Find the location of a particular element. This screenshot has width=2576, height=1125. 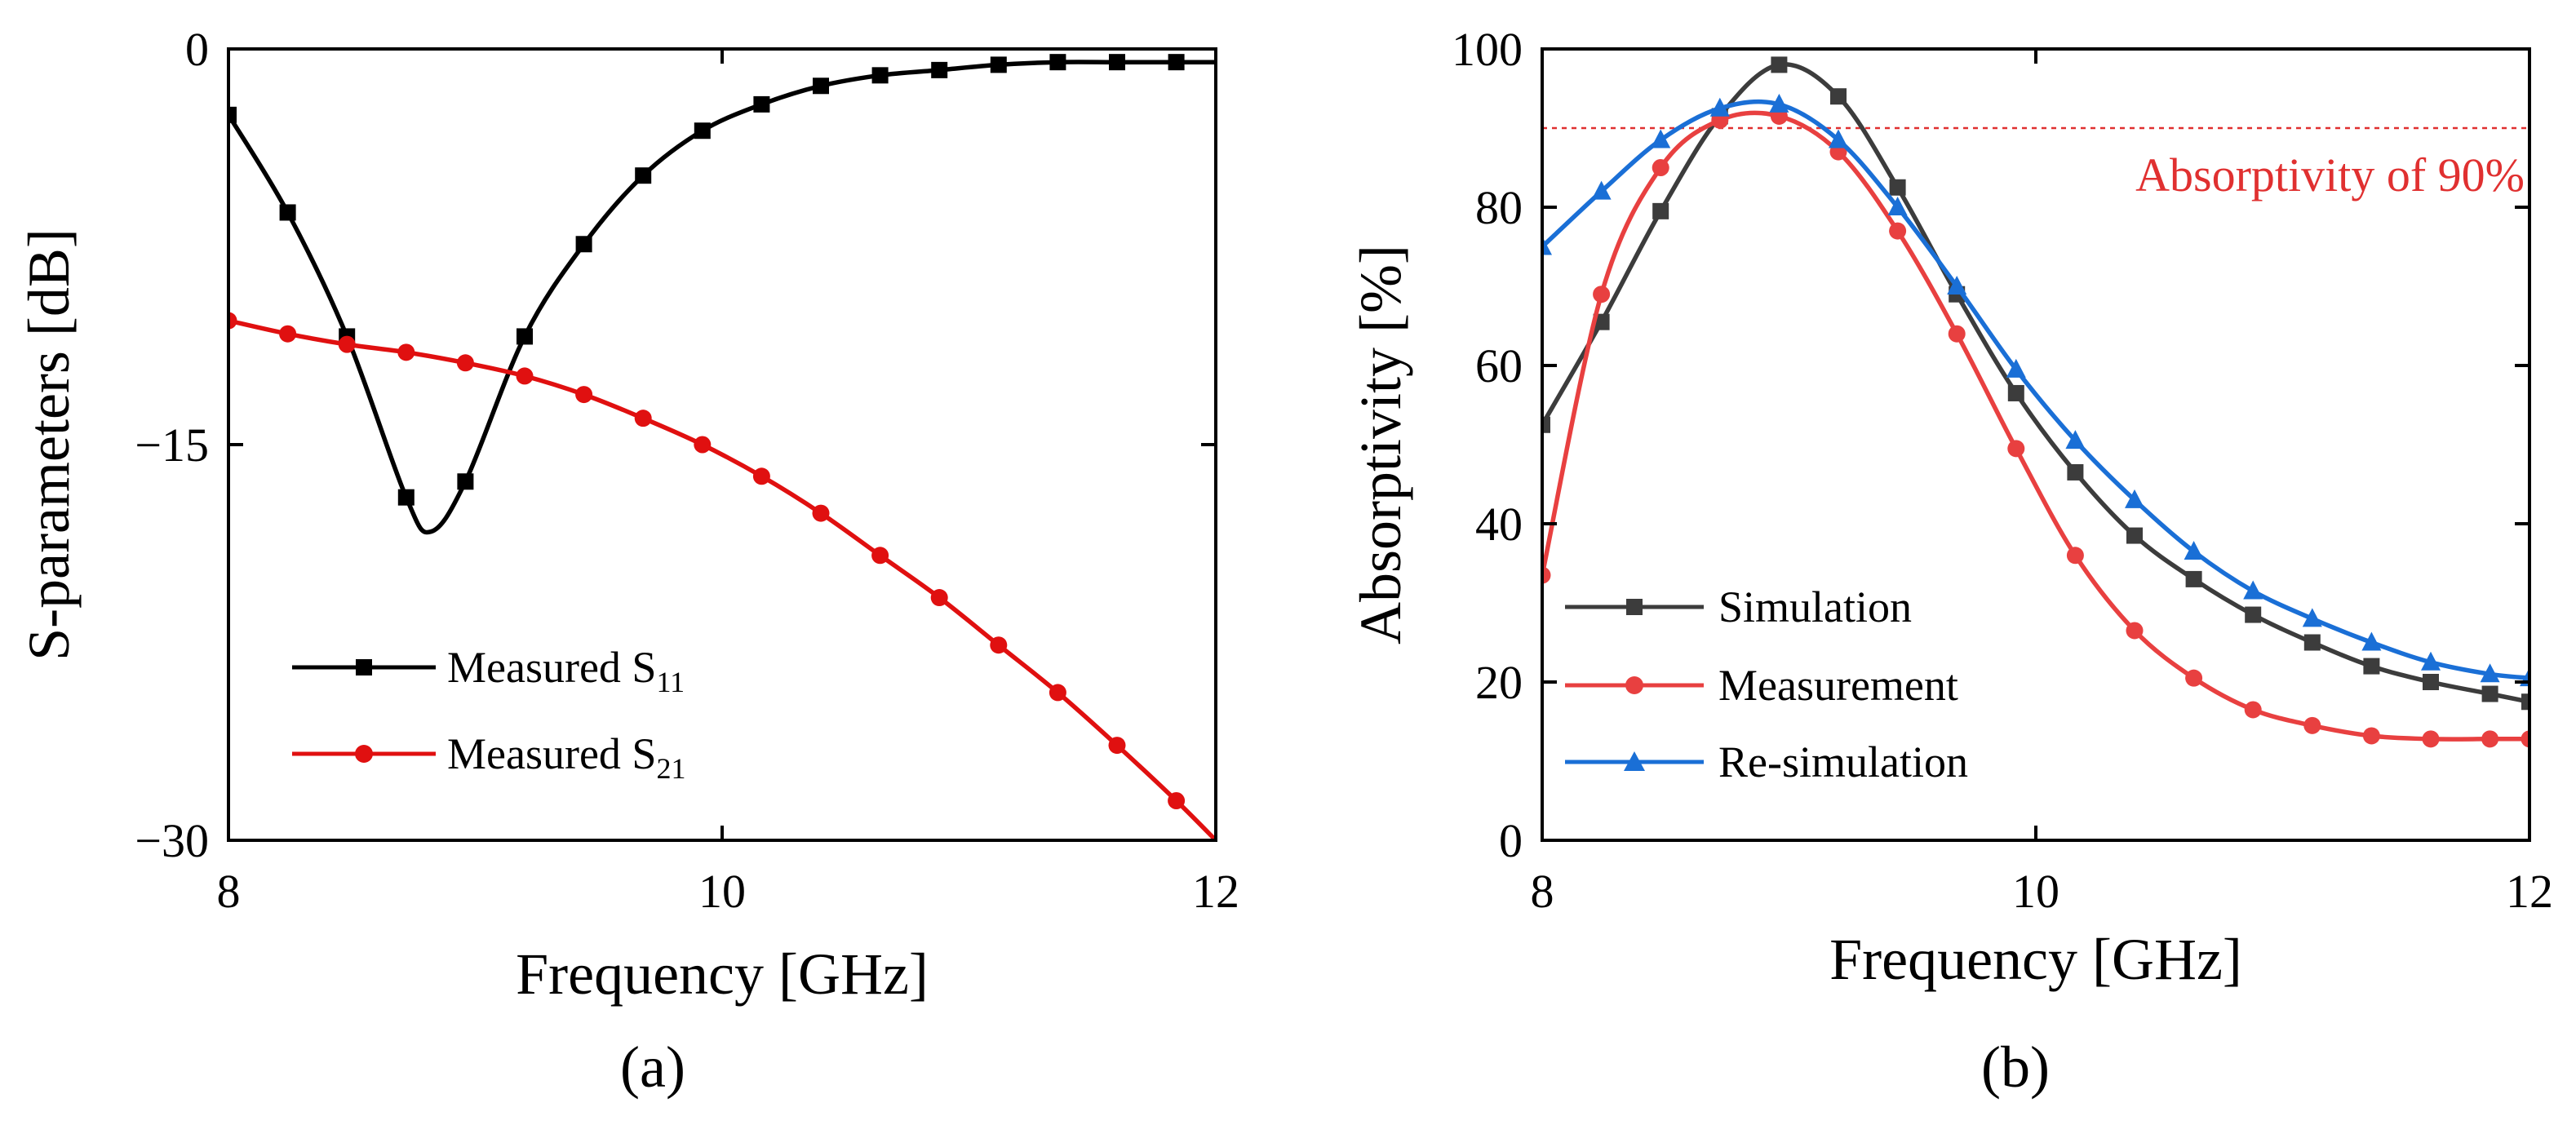

panel-b-y-axis-title: Absorptivity [%] is located at coordinates (1380, 444).